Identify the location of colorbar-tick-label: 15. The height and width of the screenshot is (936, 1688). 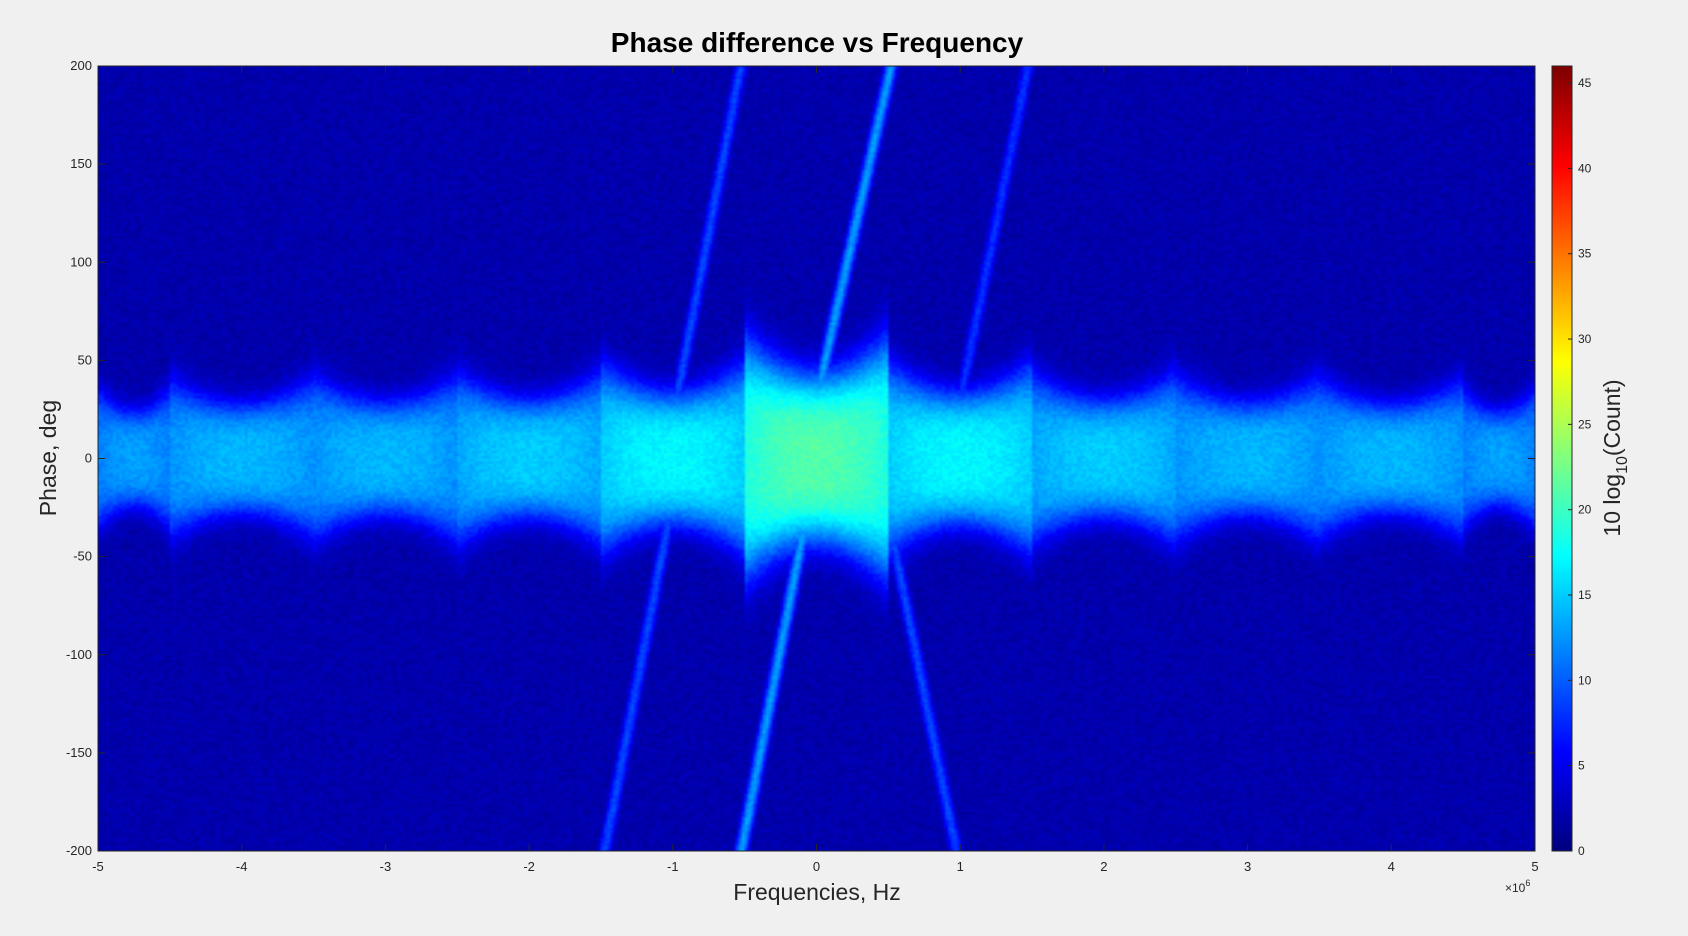
(1585, 595).